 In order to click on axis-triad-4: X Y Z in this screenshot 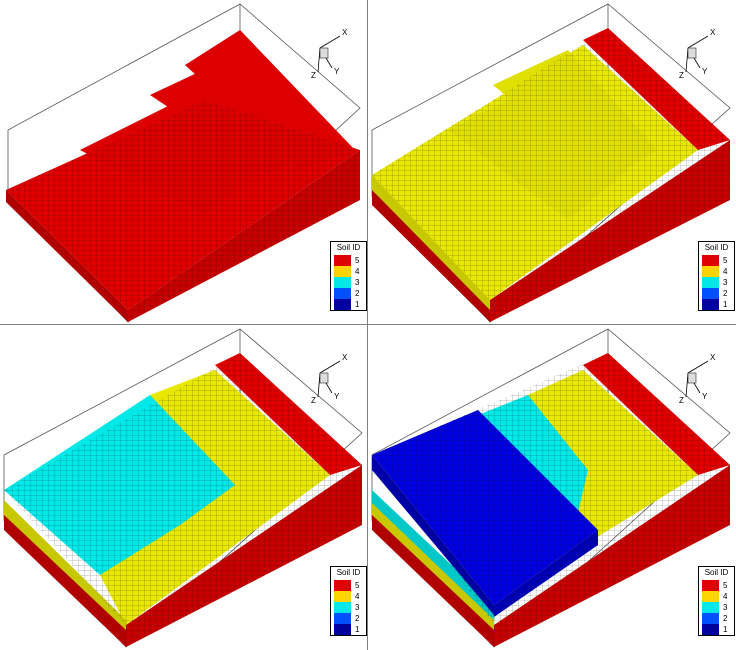, I will do `click(697, 379)`.